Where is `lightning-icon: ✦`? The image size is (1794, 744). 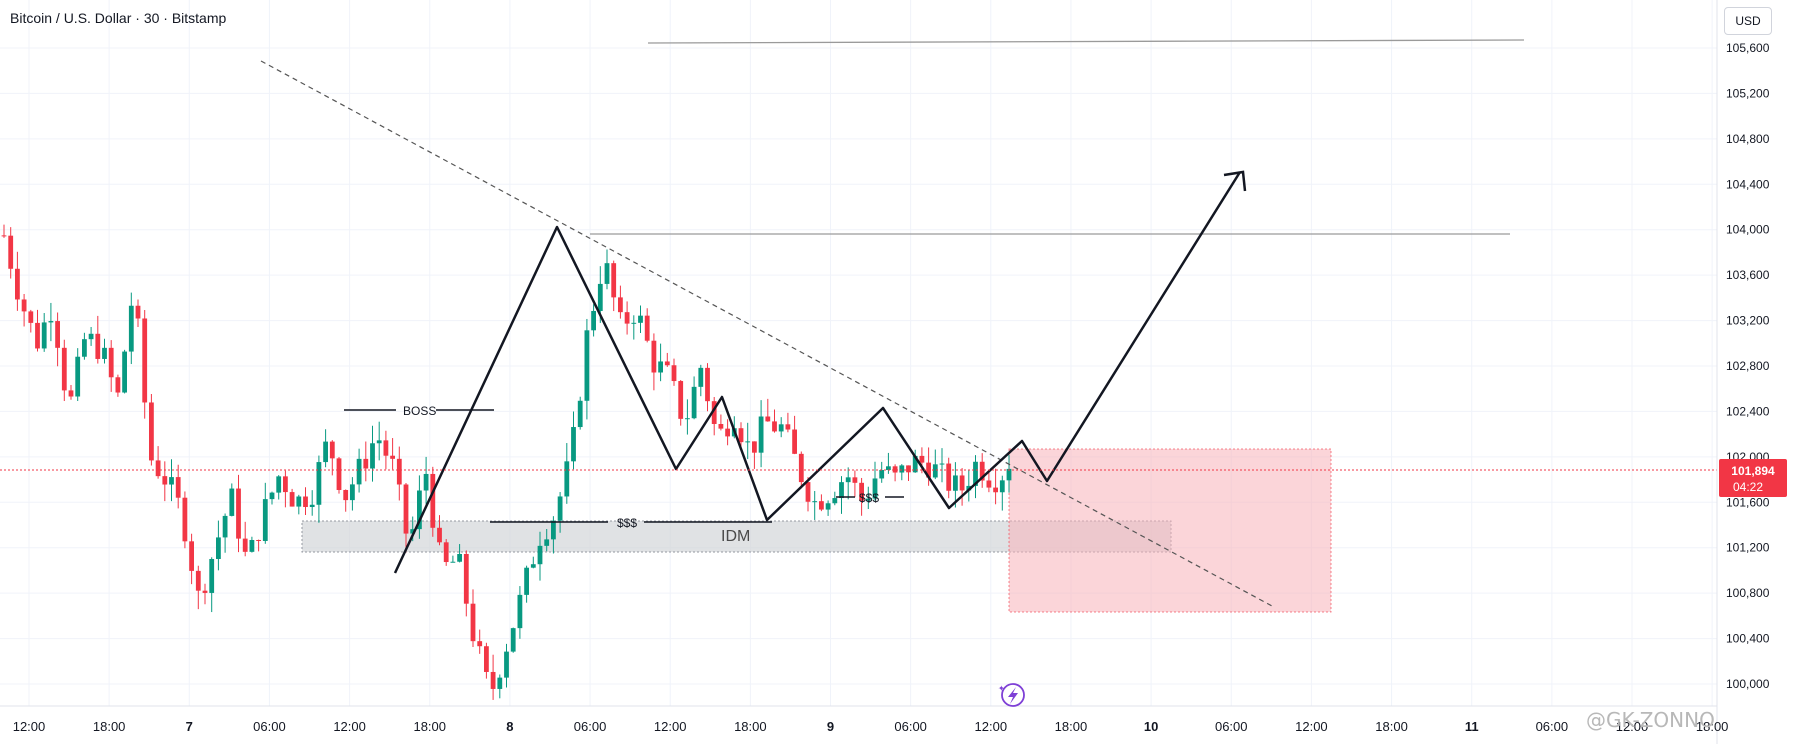
lightning-icon: ✦ is located at coordinates (1011, 695).